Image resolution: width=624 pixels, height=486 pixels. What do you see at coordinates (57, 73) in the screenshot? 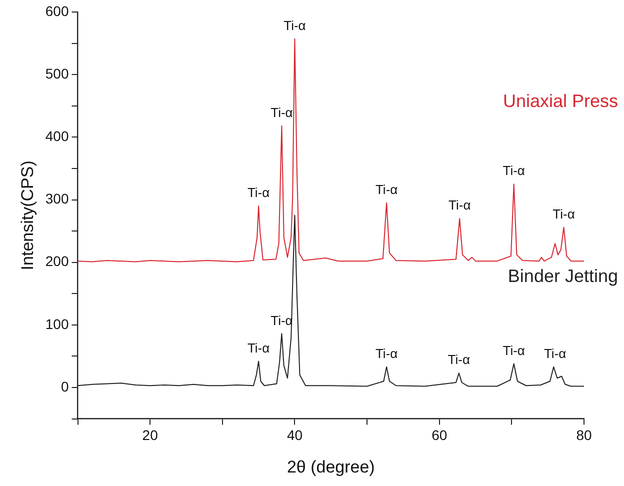
I see `y-tick-label: 500` at bounding box center [57, 73].